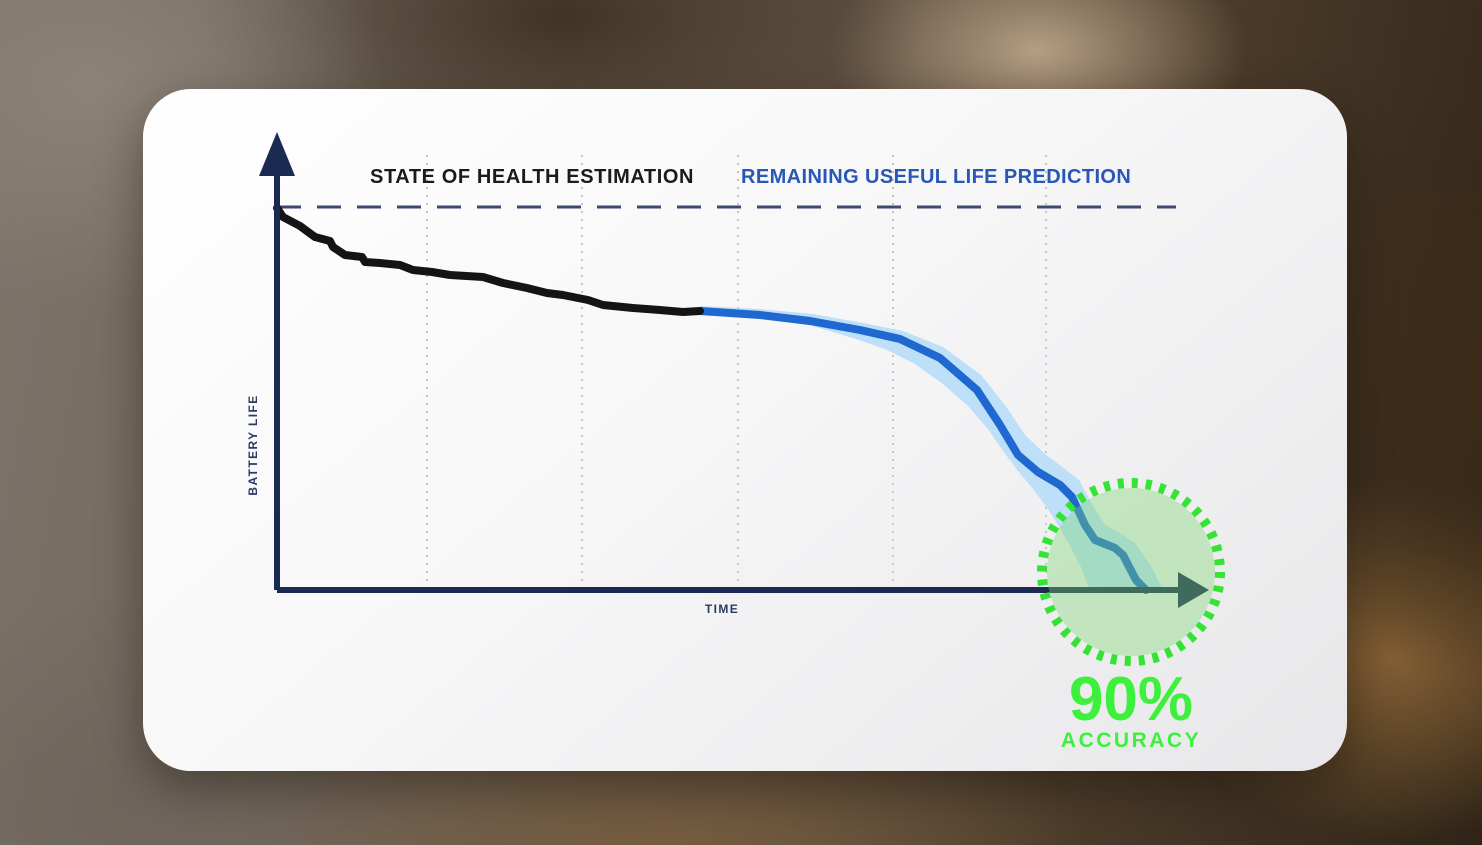 The image size is (1482, 845). What do you see at coordinates (253, 445) in the screenshot?
I see `y-axis-label: BATTERY LIFE` at bounding box center [253, 445].